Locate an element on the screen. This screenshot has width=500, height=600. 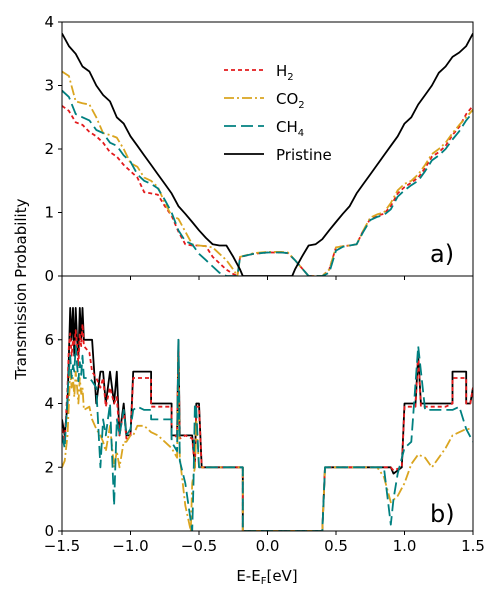
x-axis-label: E-EF[eV] is located at coordinates (266, 577).